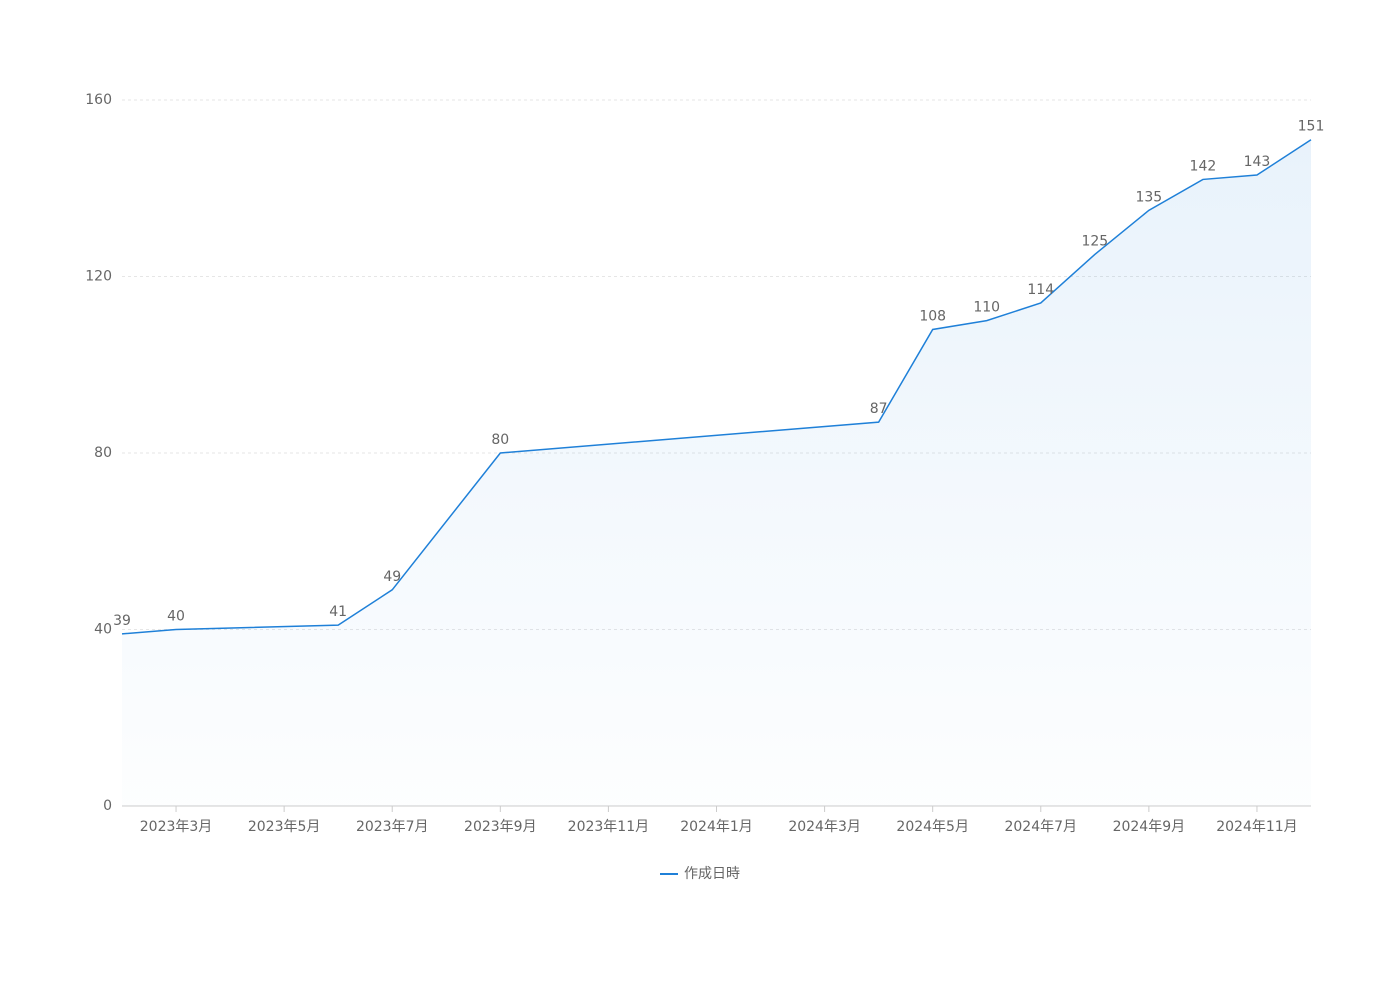  I want to click on data-label: 110, so click(986, 308).